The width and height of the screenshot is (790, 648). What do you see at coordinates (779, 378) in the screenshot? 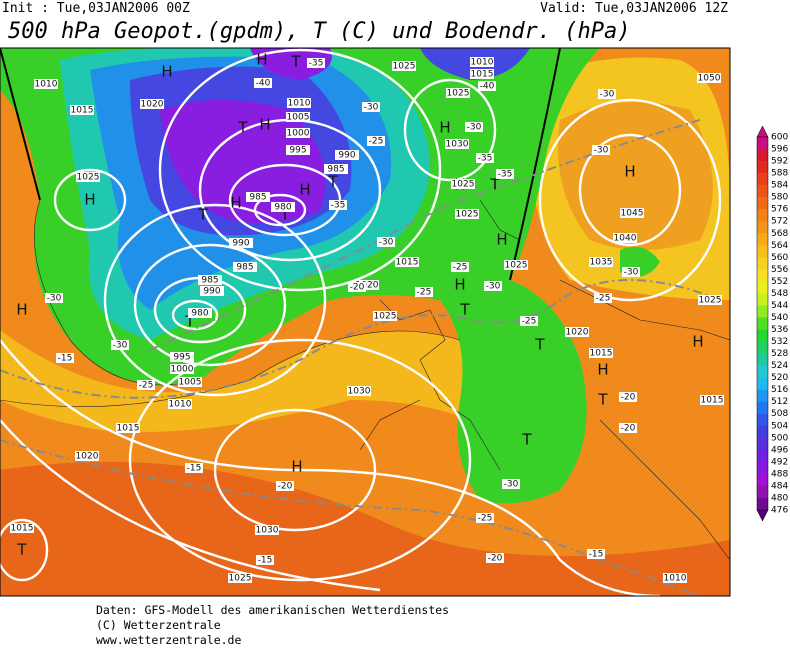
I see `colorbar-label: 520` at bounding box center [779, 378].